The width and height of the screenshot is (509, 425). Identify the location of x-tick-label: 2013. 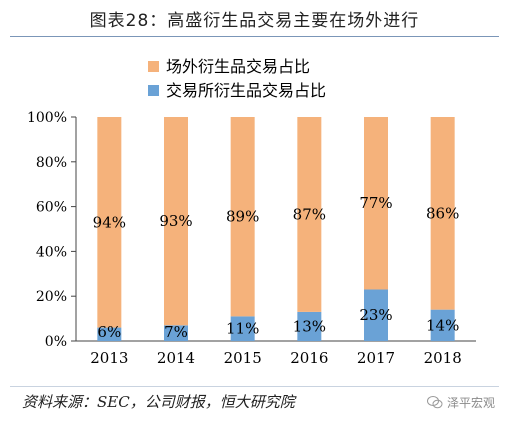
(109, 358).